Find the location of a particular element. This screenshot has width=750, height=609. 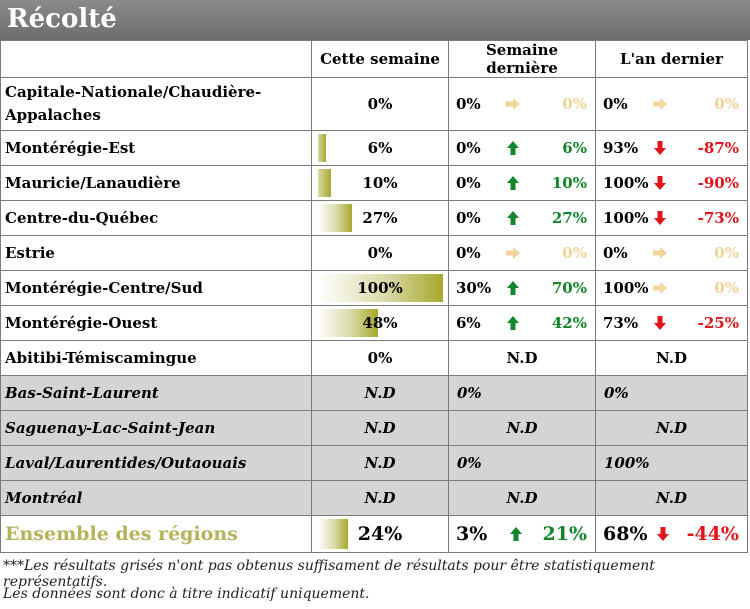

ly-diff: -25% is located at coordinates (718, 323).